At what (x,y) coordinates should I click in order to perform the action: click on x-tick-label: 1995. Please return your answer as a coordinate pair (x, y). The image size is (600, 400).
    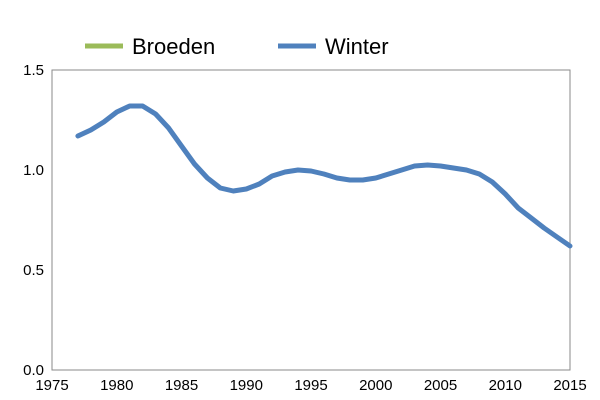
    Looking at the image, I should click on (310, 385).